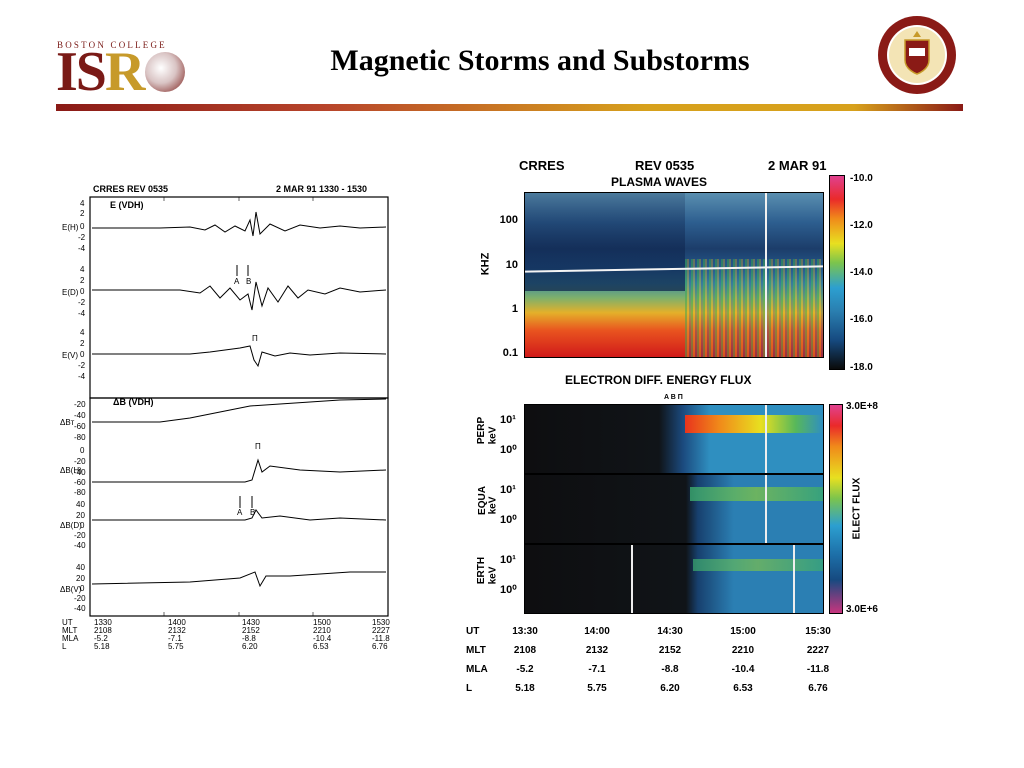  I want to click on erth-ytick-0: 10⁰, so click(508, 590).